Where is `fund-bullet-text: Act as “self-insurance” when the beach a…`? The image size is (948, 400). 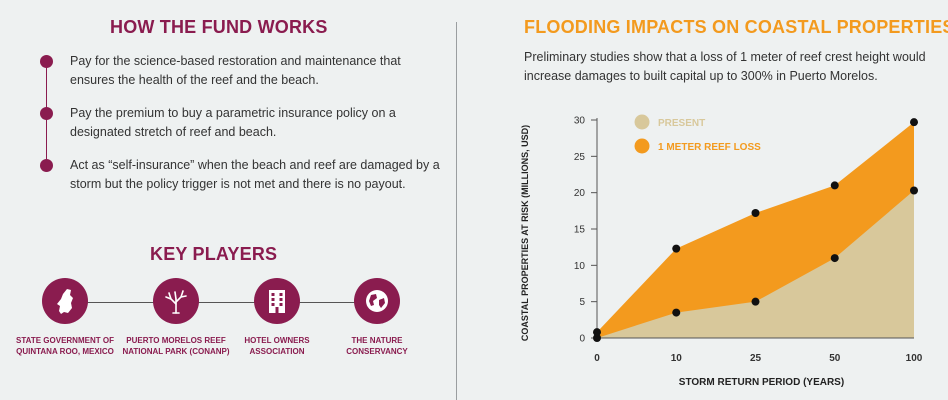
fund-bullet-text: Act as “self-insurance” when the beach a… is located at coordinates (255, 174).